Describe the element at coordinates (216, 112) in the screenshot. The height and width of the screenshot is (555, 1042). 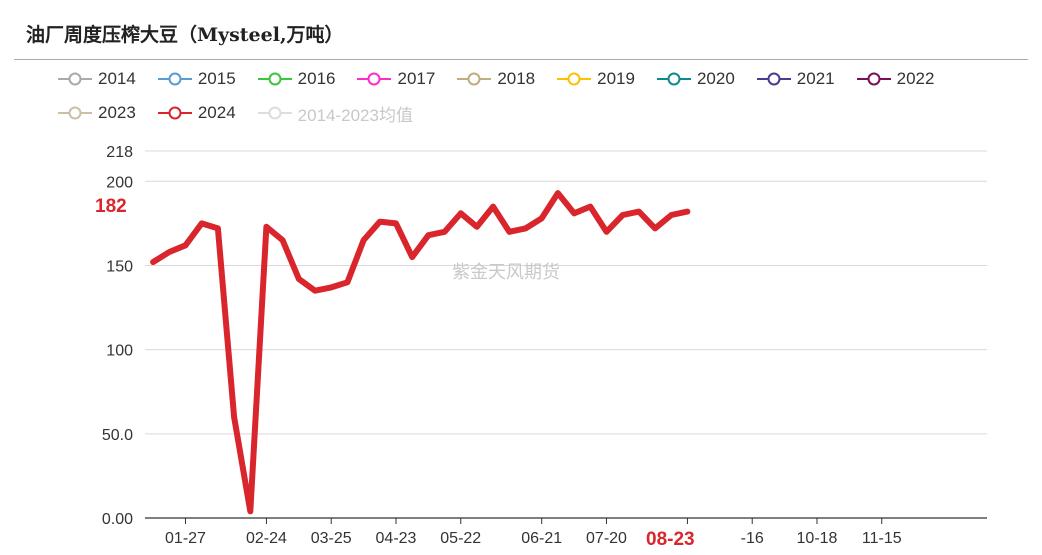
I see `legend-label: 2024` at that location.